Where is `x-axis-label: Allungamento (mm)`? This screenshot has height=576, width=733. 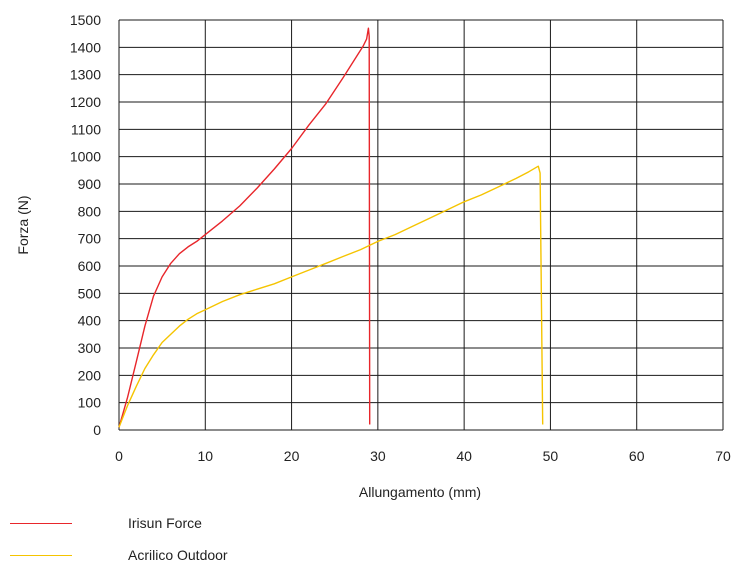
x-axis-label: Allungamento (mm) is located at coordinates (420, 492).